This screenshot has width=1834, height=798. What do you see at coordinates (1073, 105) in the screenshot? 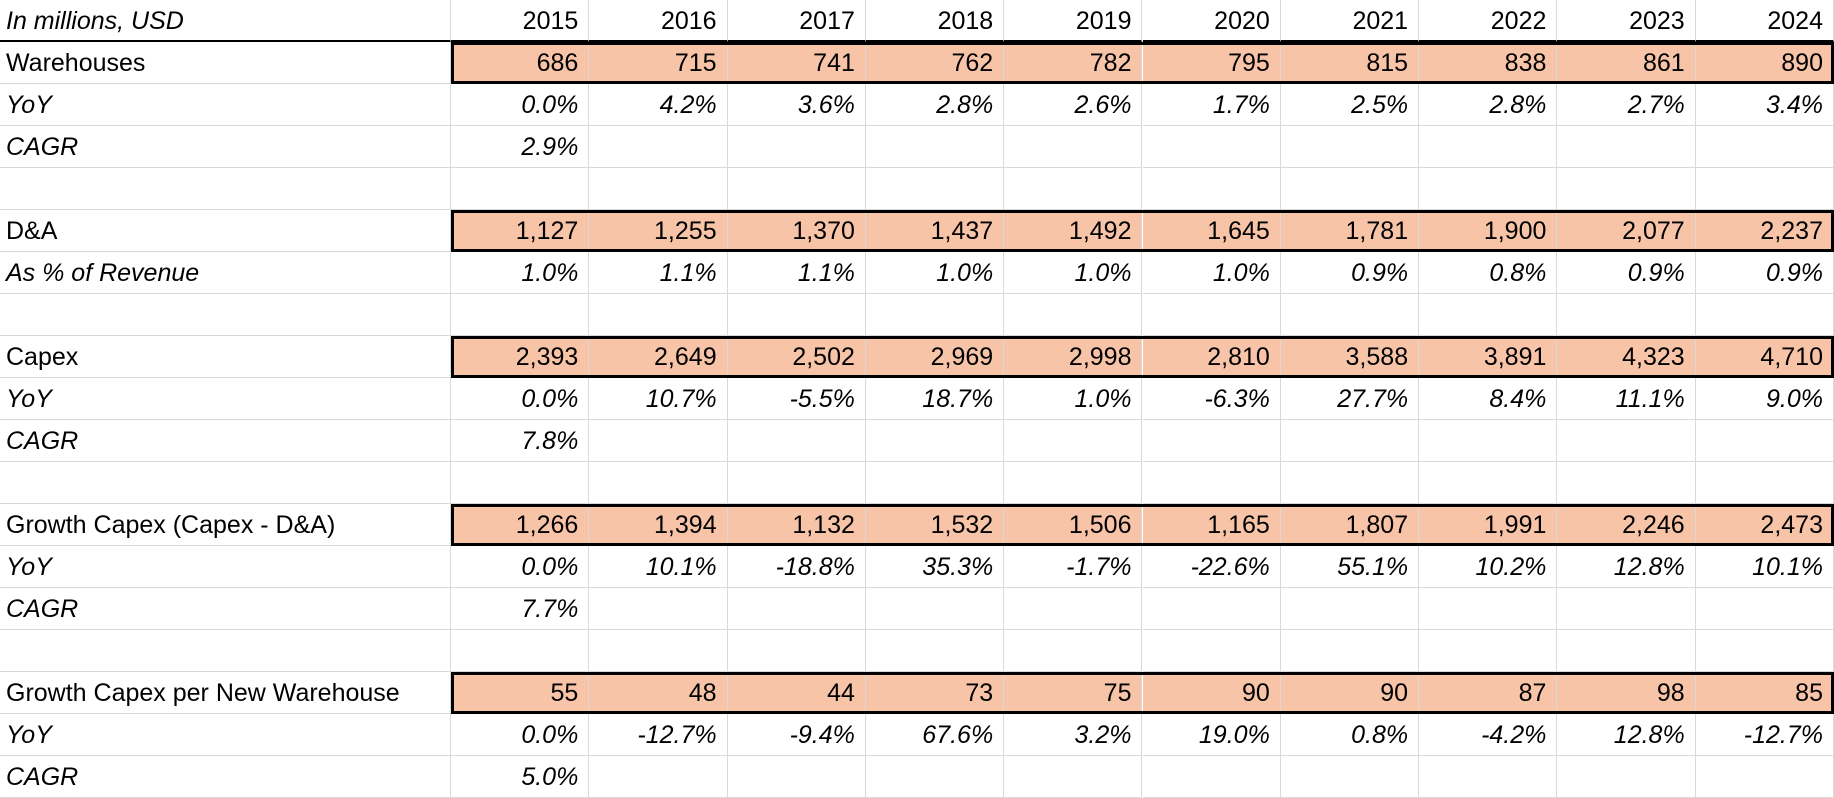
I see `value-cell: 2.6%` at bounding box center [1073, 105].